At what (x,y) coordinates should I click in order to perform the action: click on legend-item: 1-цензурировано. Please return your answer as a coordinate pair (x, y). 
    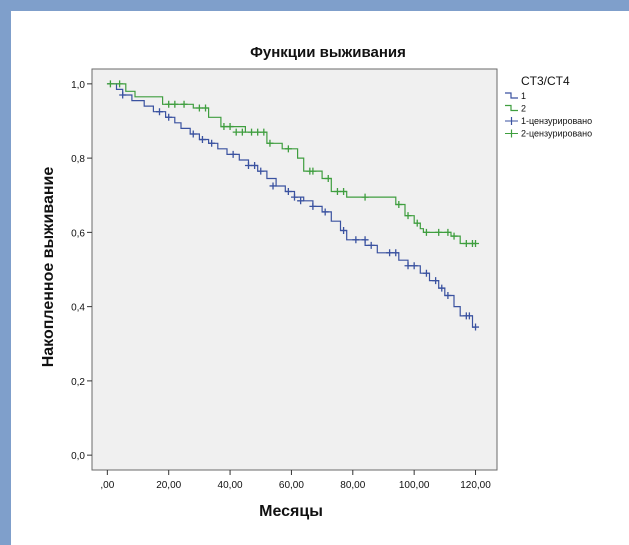
    Looking at the image, I should click on (548, 121).